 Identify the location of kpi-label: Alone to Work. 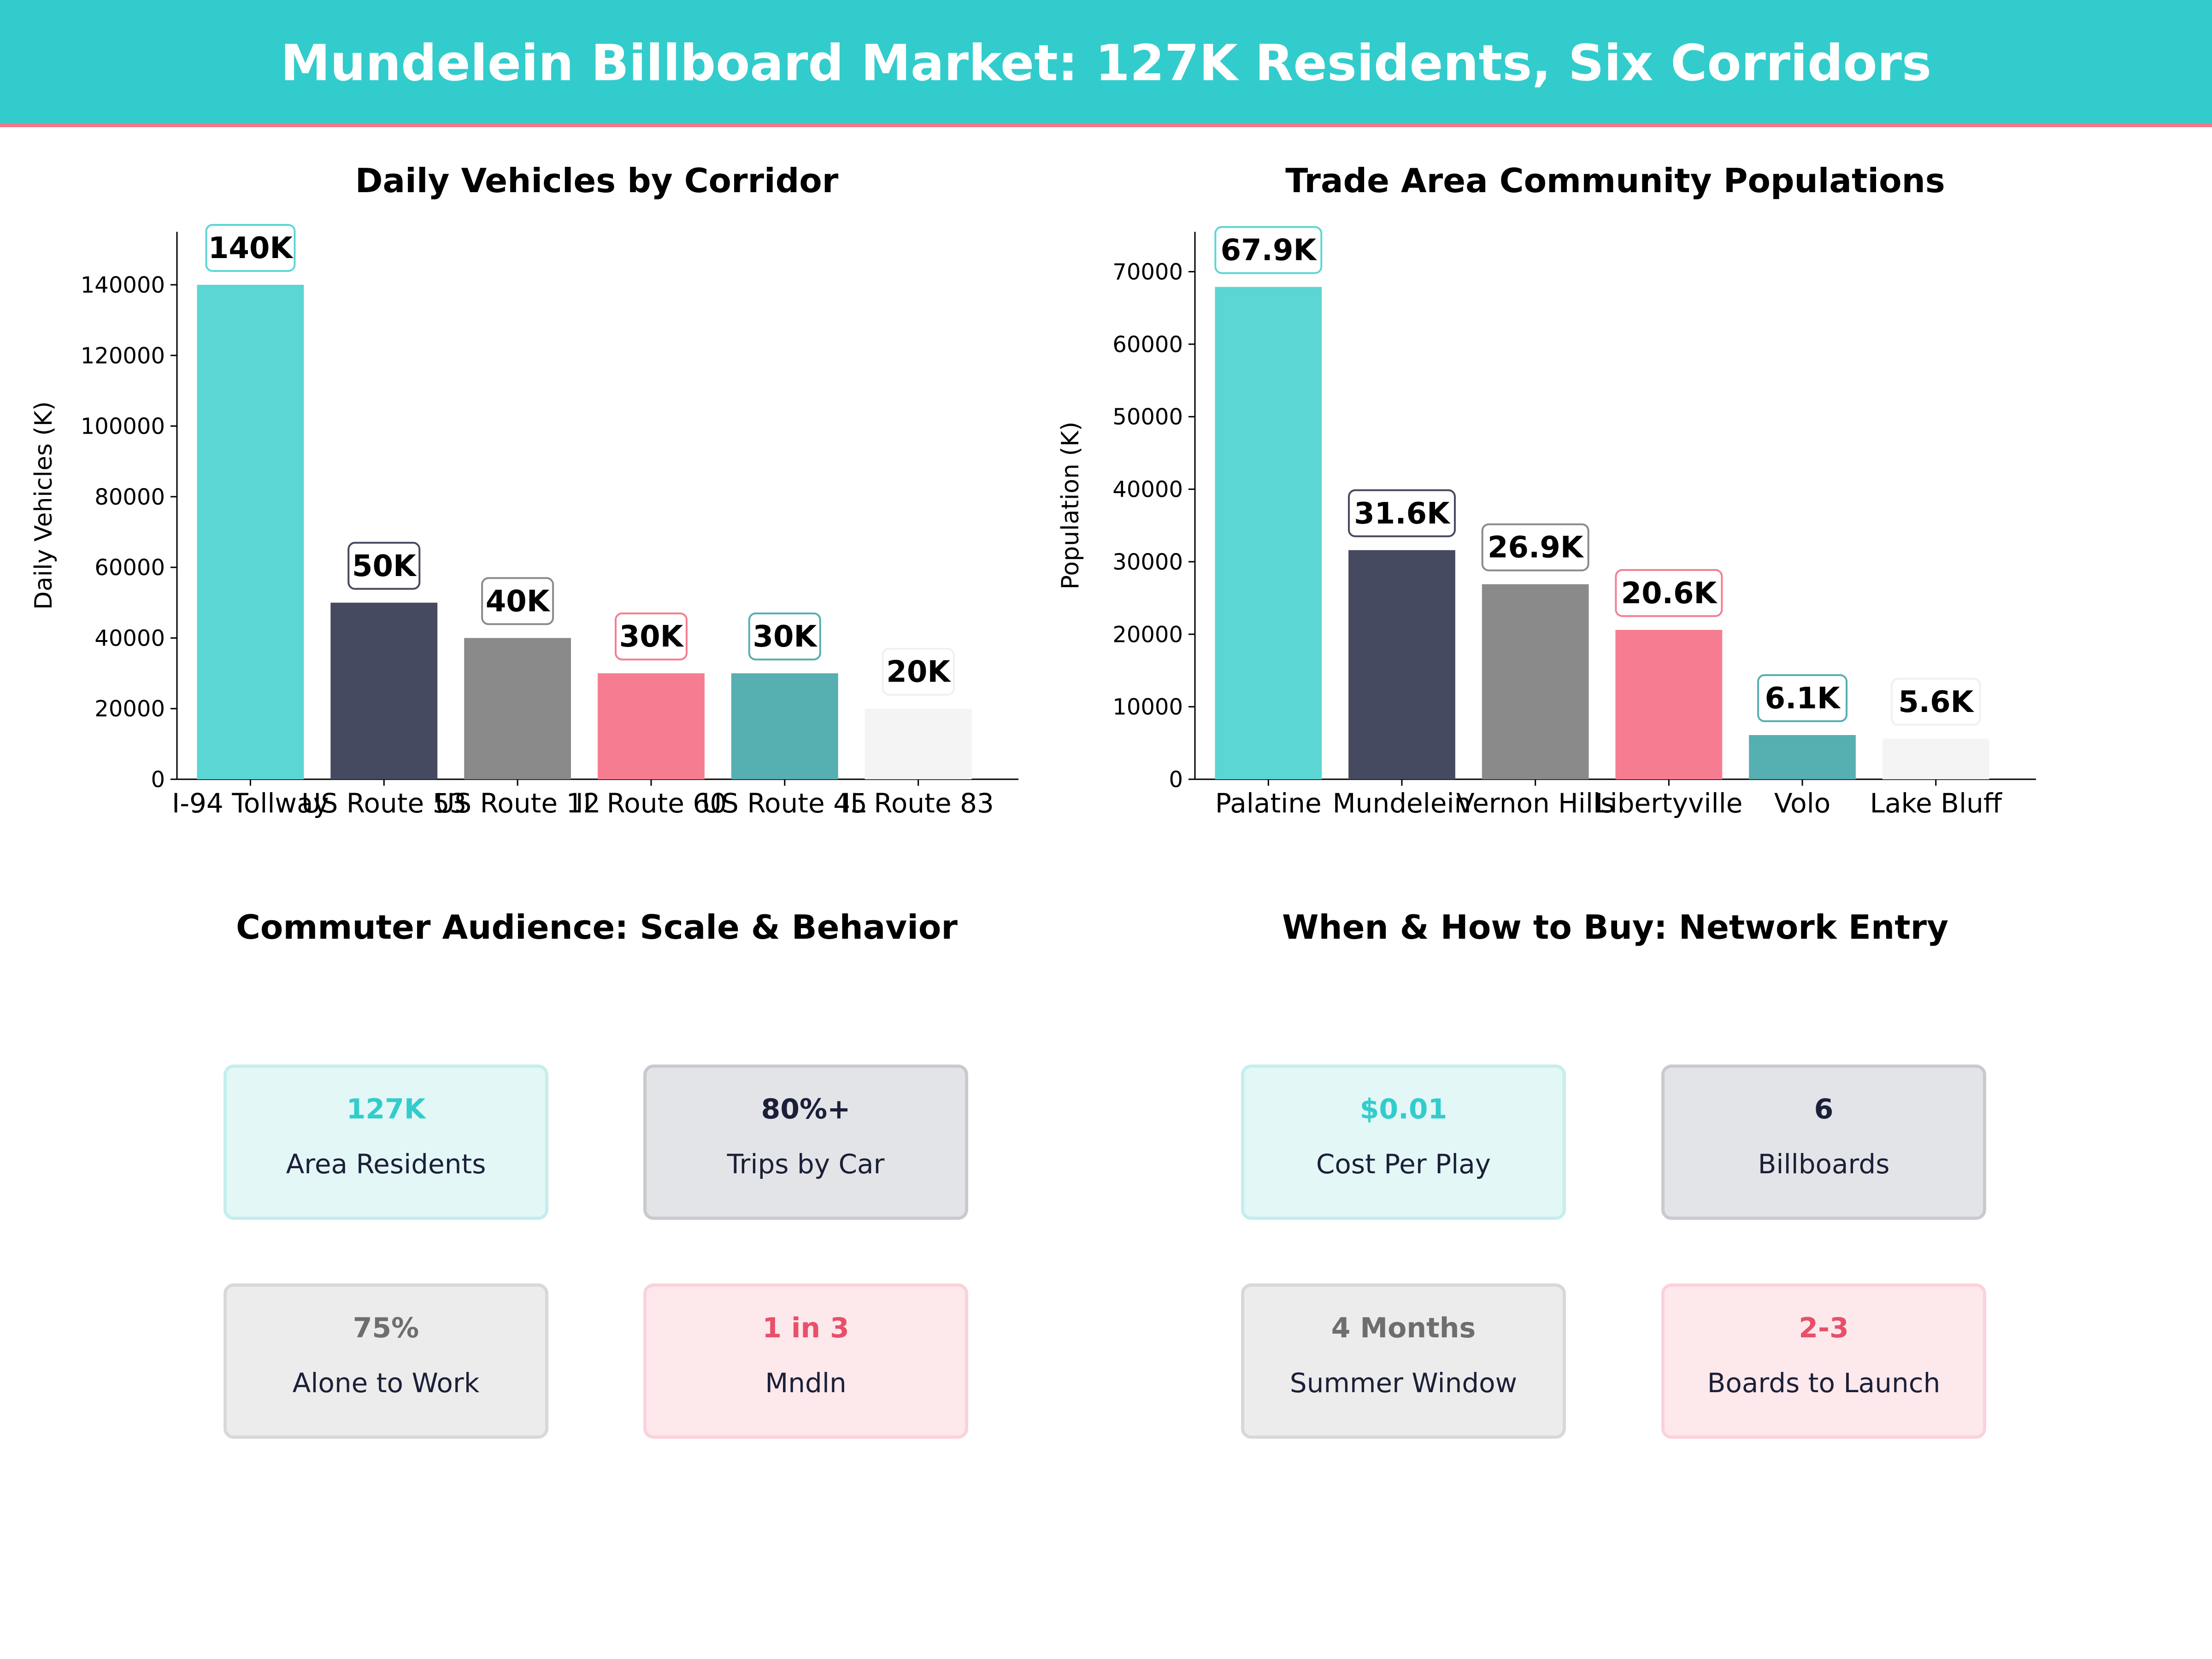
(386, 1383).